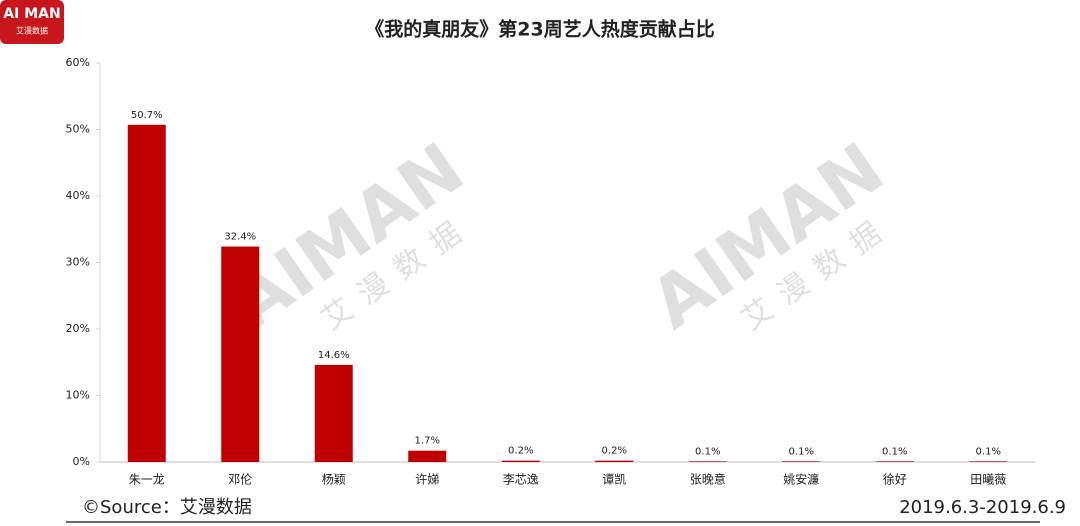 This screenshot has height=526, width=1080. What do you see at coordinates (78, 62) in the screenshot?
I see `y-tick-label: 60%` at bounding box center [78, 62].